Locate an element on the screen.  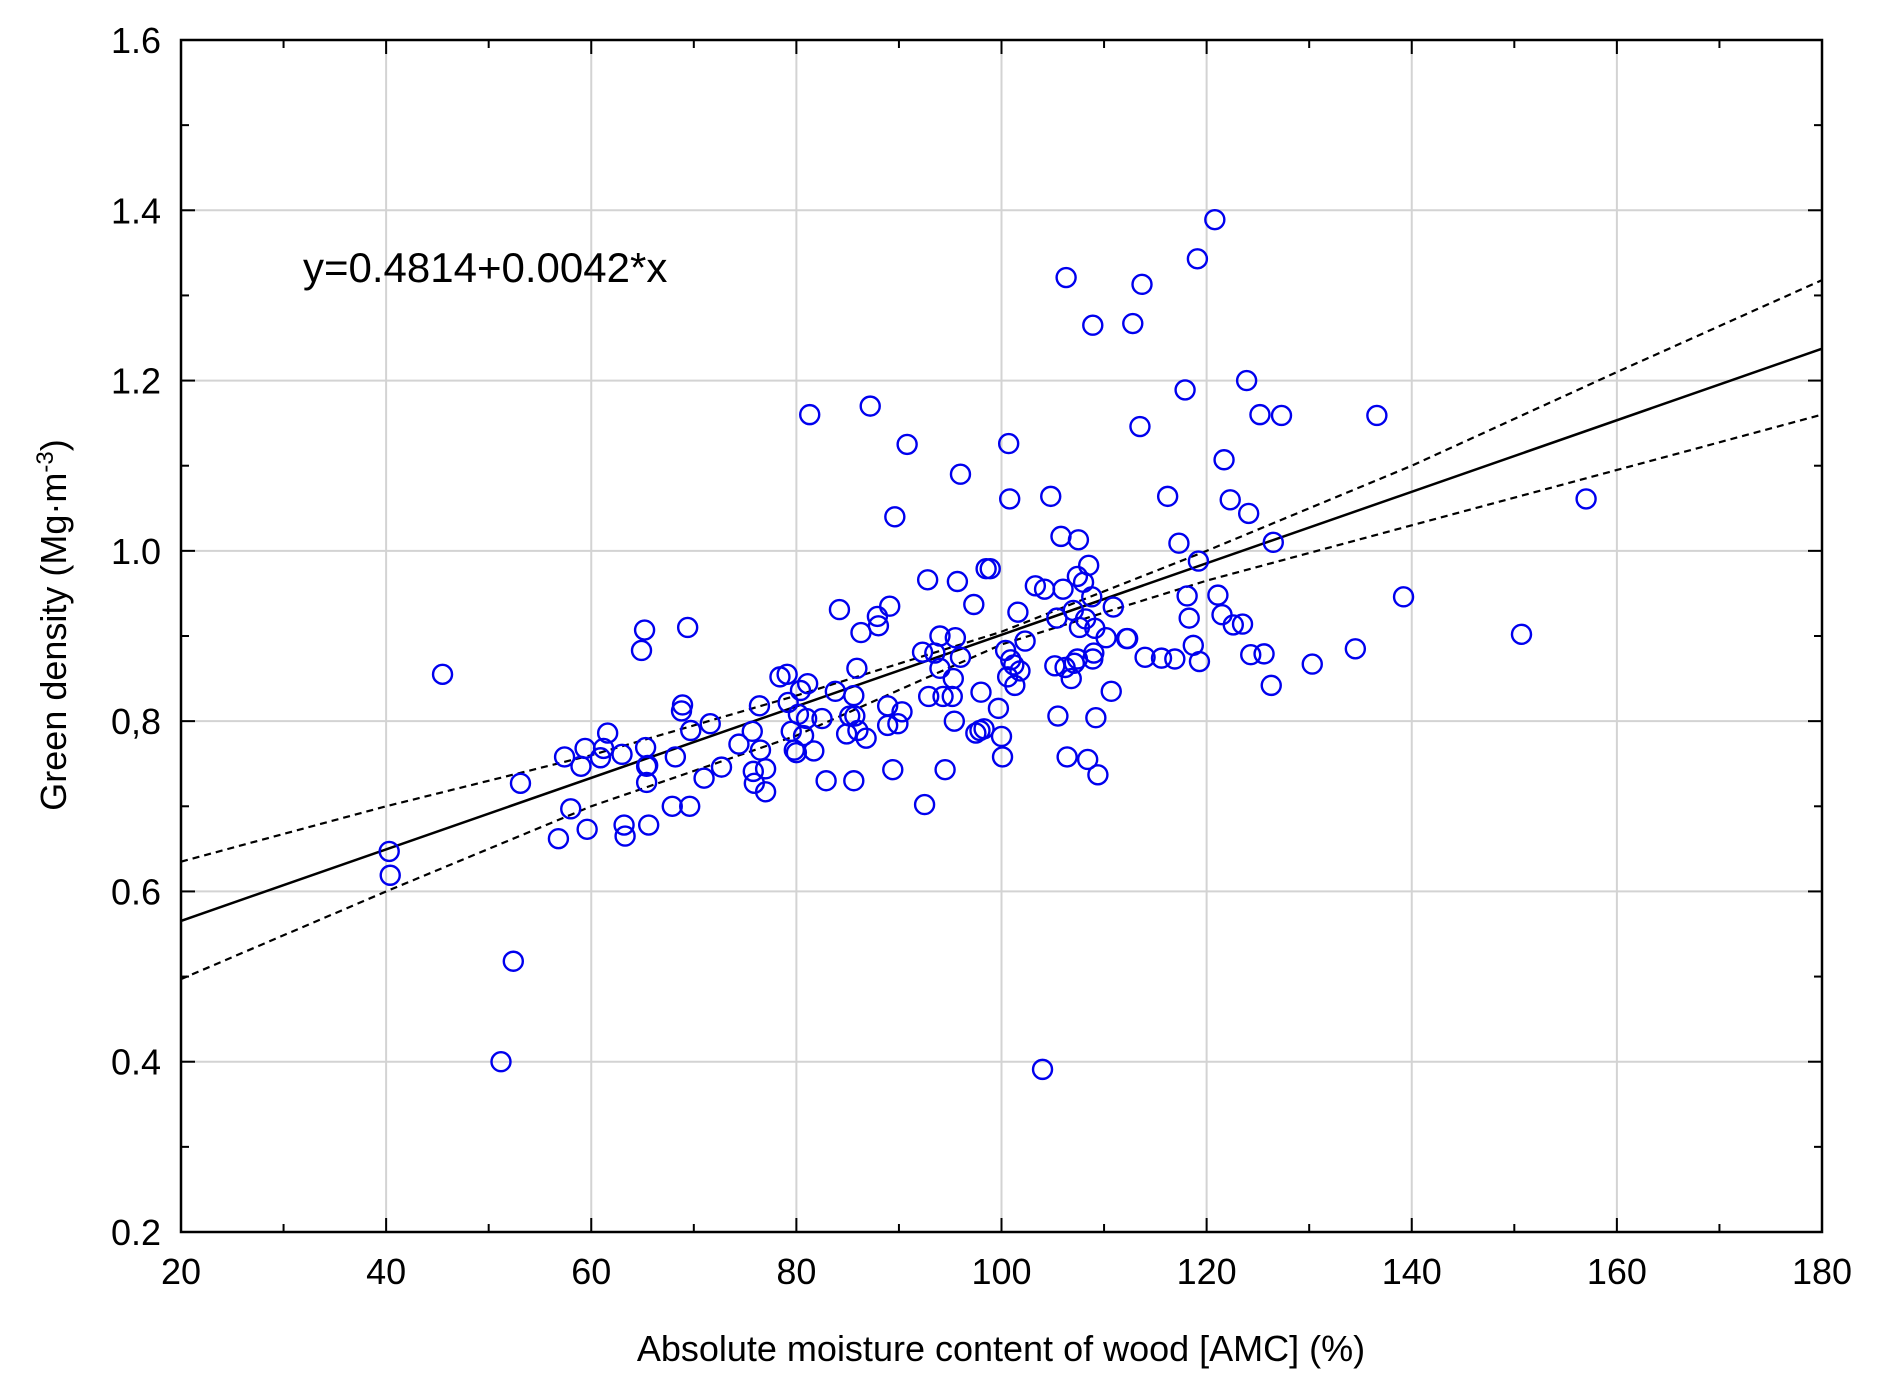
regression-equation: y=0.4814+0.0042*x is located at coordinates (485, 267).